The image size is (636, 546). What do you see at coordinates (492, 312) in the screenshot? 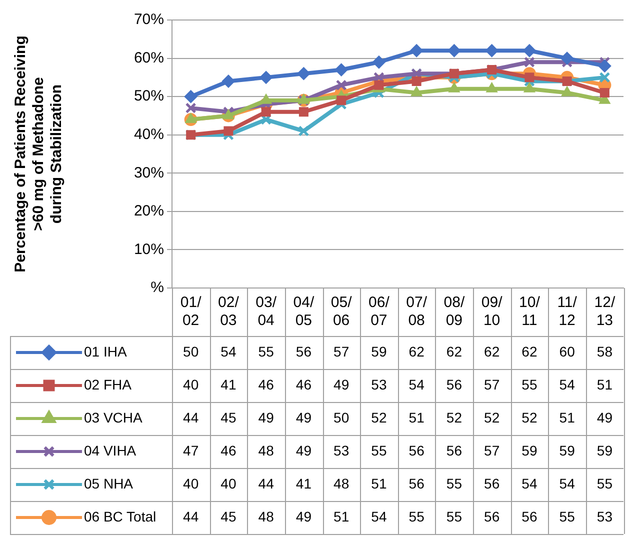
I see `x-tick-label: 09/10` at bounding box center [492, 312].